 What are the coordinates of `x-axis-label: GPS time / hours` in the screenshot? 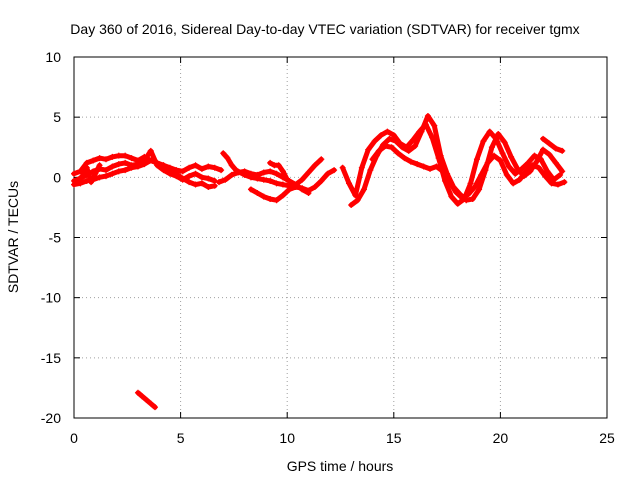 It's located at (340, 466).